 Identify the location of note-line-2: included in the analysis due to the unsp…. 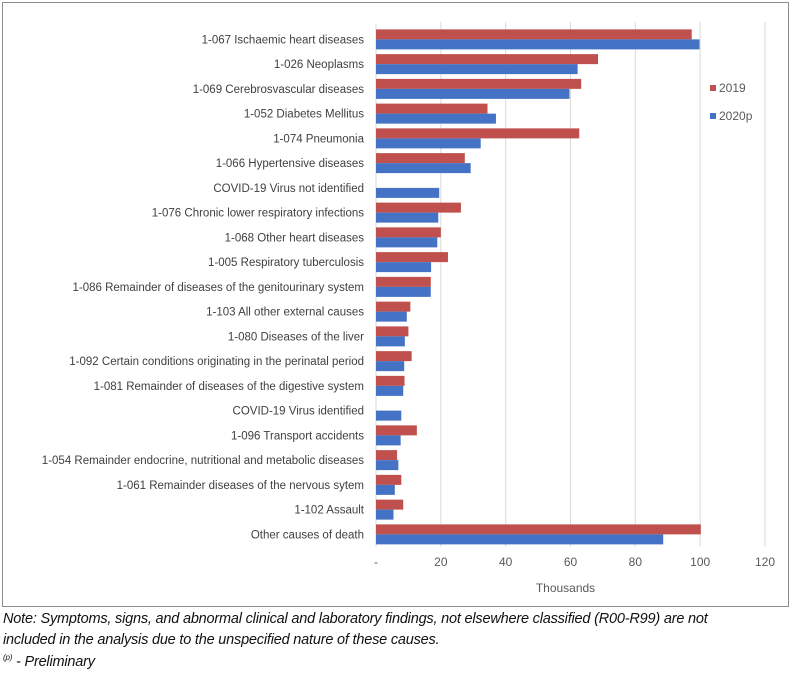
(221, 640).